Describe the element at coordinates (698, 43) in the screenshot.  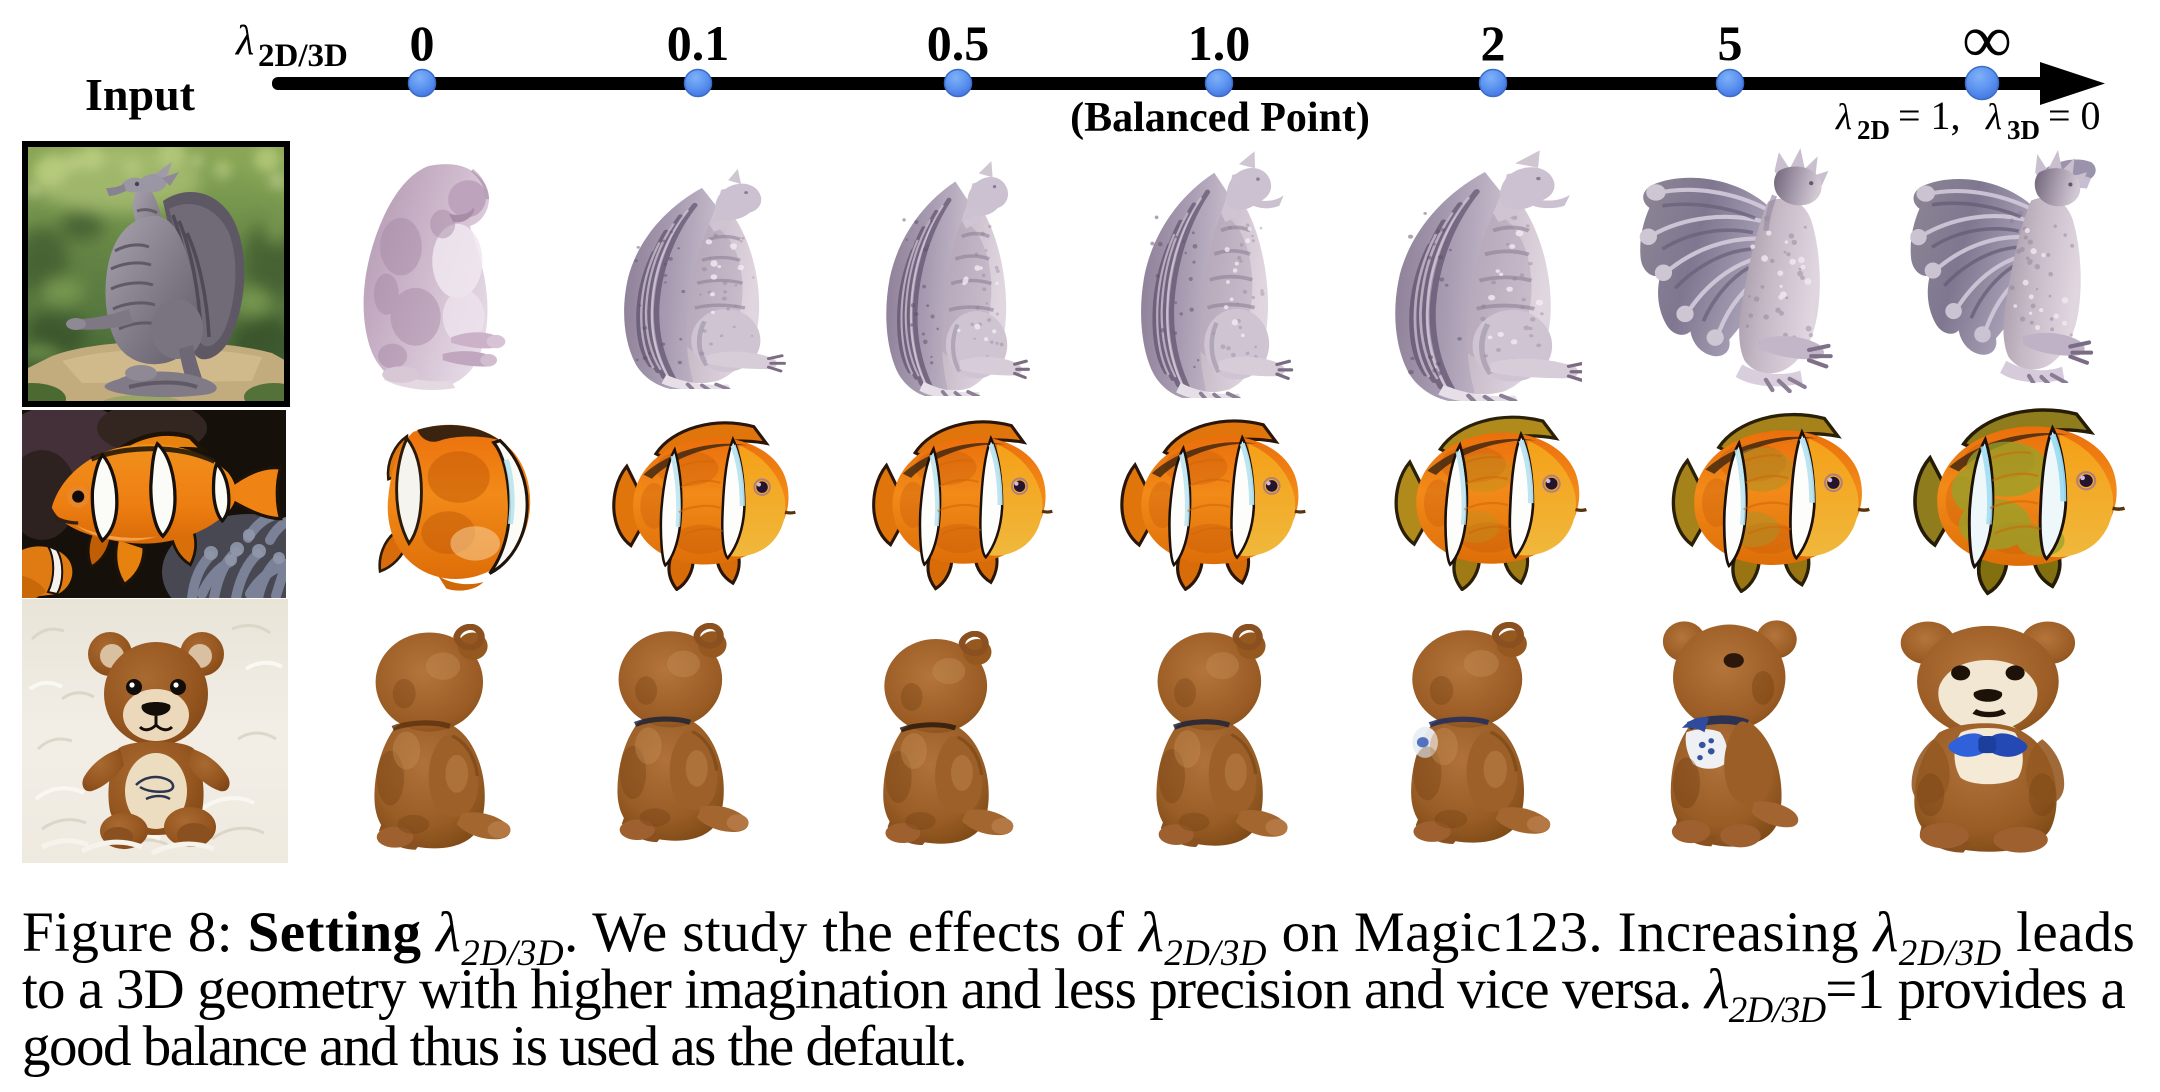
I see `svg-text: 0.1` at that location.